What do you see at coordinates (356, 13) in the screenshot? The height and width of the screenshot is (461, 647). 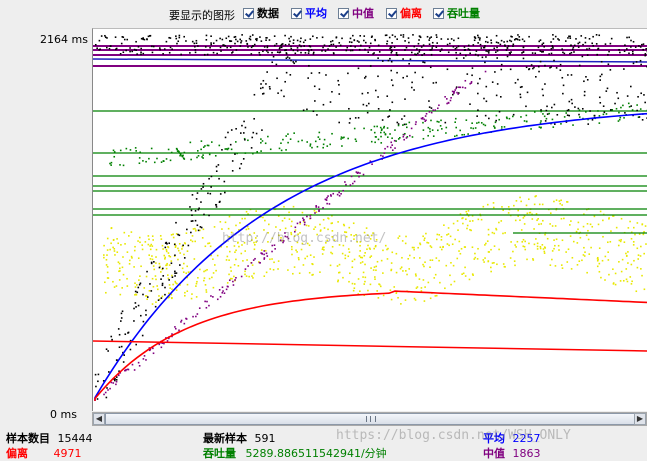 I see `checkbox-median: 中值` at bounding box center [356, 13].